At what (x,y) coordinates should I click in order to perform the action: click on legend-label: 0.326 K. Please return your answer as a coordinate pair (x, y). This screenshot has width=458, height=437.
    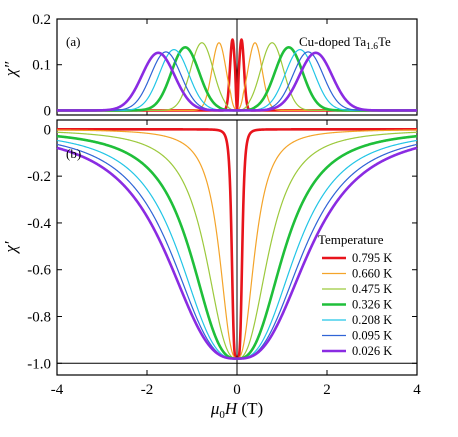
    Looking at the image, I should click on (372, 305).